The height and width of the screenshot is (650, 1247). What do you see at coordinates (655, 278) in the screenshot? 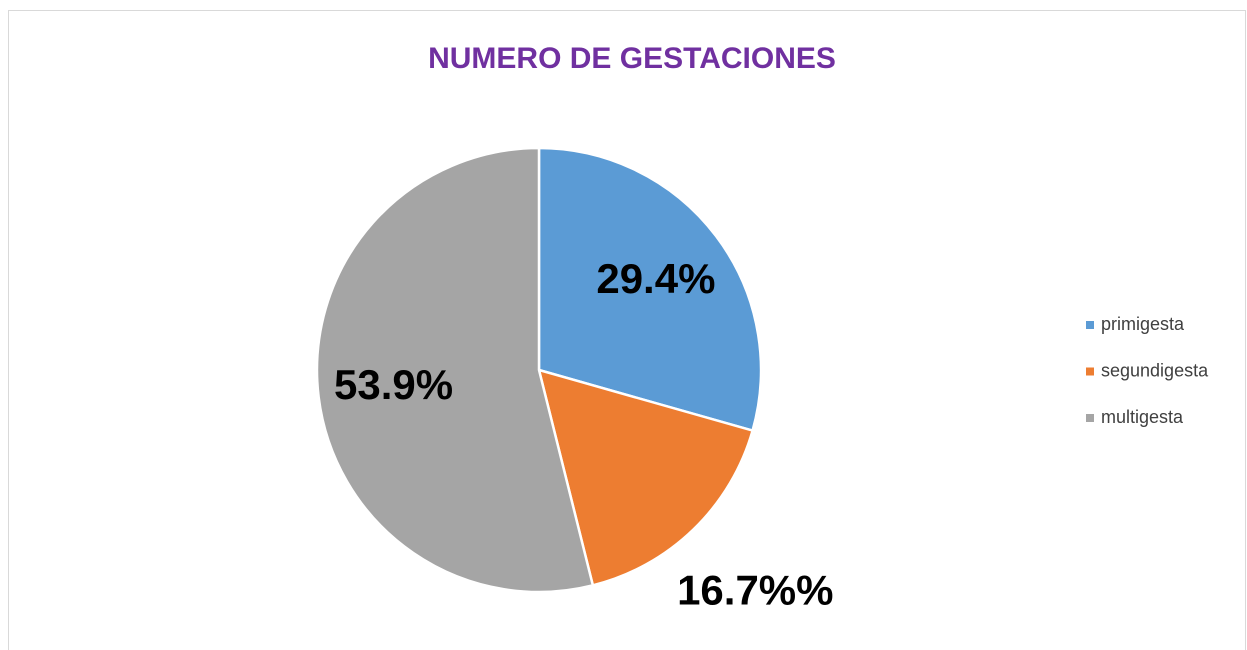
I see `data-label: 29.4%` at bounding box center [655, 278].